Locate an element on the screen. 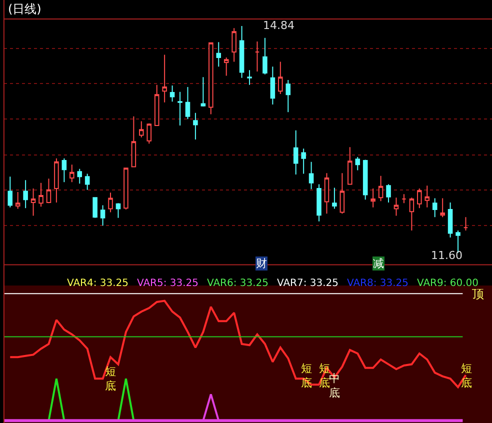 Image resolution: width=492 pixels, height=423 pixels. annotation: 财 is located at coordinates (261, 263).